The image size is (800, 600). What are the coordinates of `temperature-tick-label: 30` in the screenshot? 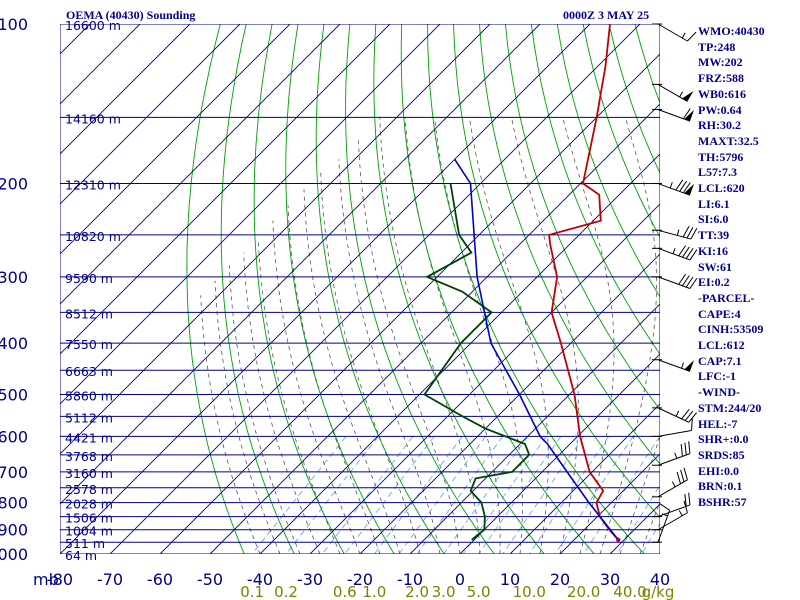 It's located at (610, 579).